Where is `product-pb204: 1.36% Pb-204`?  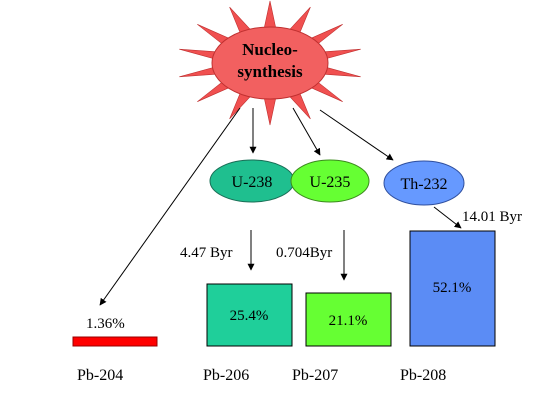
product-pb204: 1.36% Pb-204 is located at coordinates (115, 350).